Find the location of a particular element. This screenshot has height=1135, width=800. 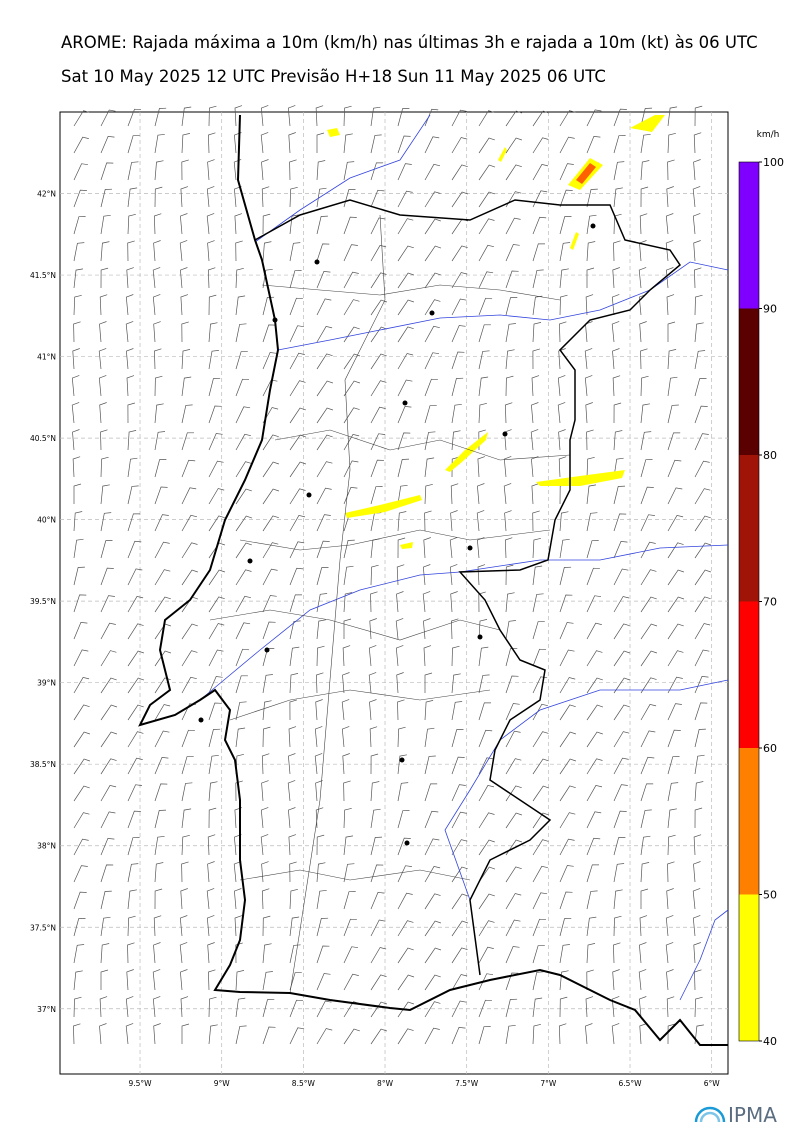

y-tick-label: 40°N is located at coordinates (46, 520).